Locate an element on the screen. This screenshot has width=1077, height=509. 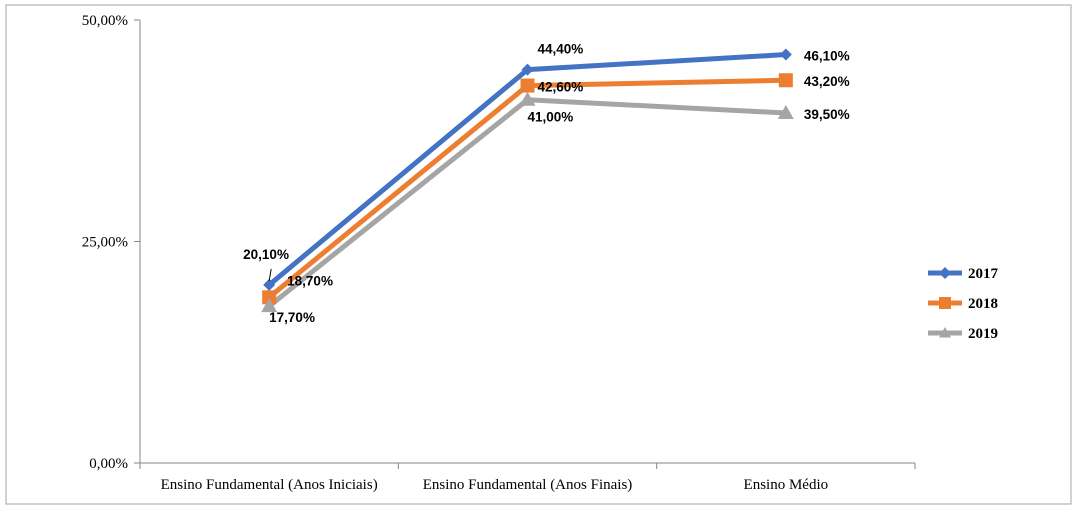
legend-label-2017: 2017 is located at coordinates (983, 274).